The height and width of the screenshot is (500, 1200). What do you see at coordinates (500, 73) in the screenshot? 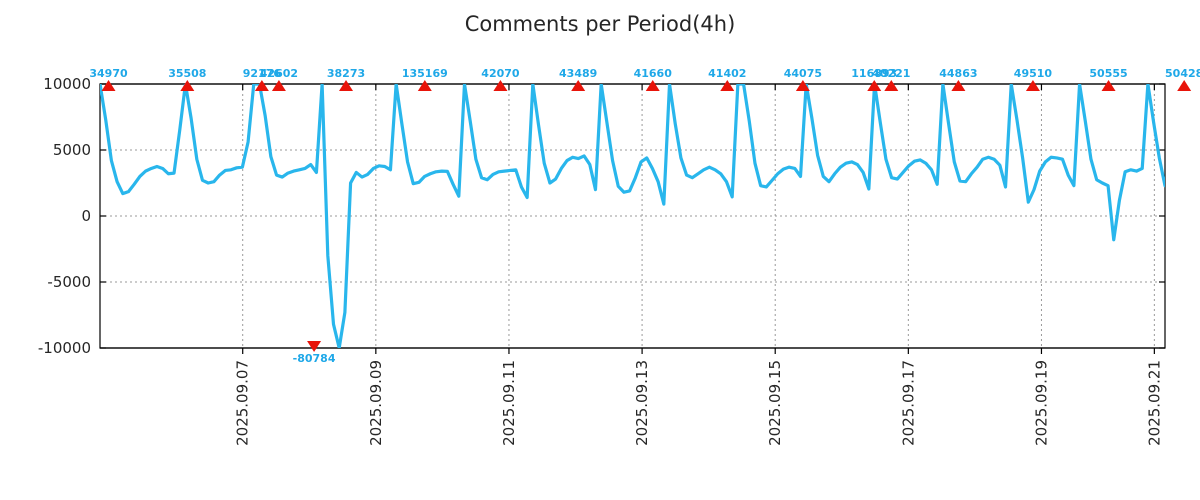
I see `peak-value-label: 42070` at bounding box center [500, 73].